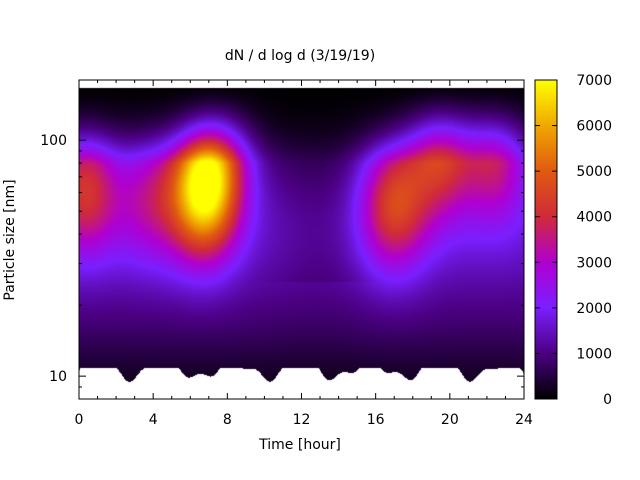  What do you see at coordinates (299, 445) in the screenshot?
I see `x-axis-label: Time [hour]` at bounding box center [299, 445].